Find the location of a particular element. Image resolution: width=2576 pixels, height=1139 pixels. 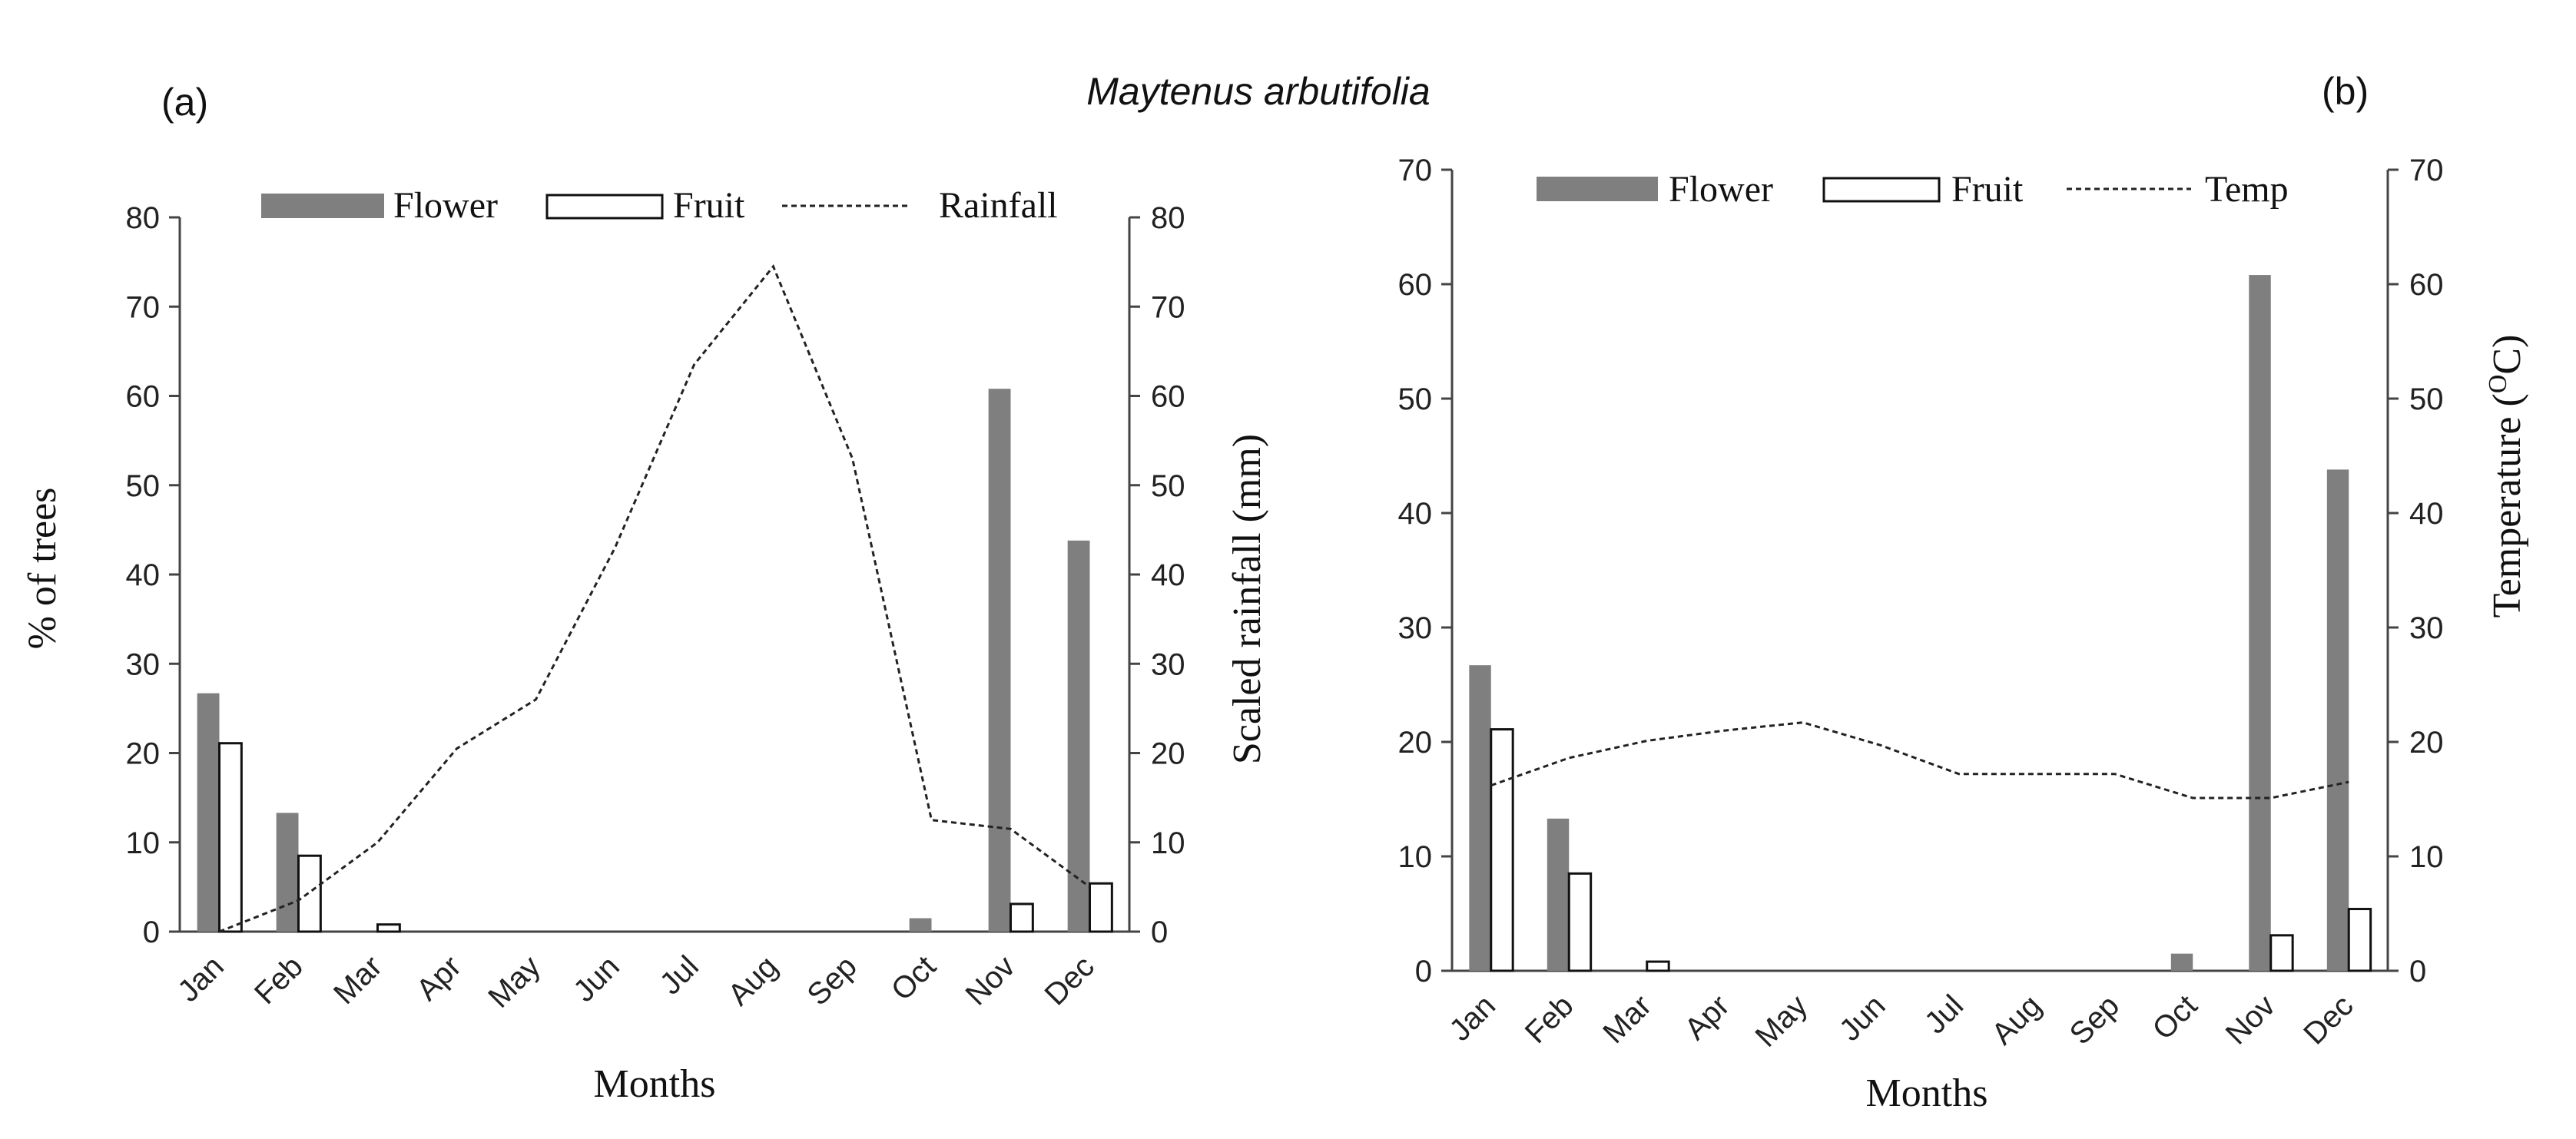

panel-a-label: (a) is located at coordinates (184, 102).